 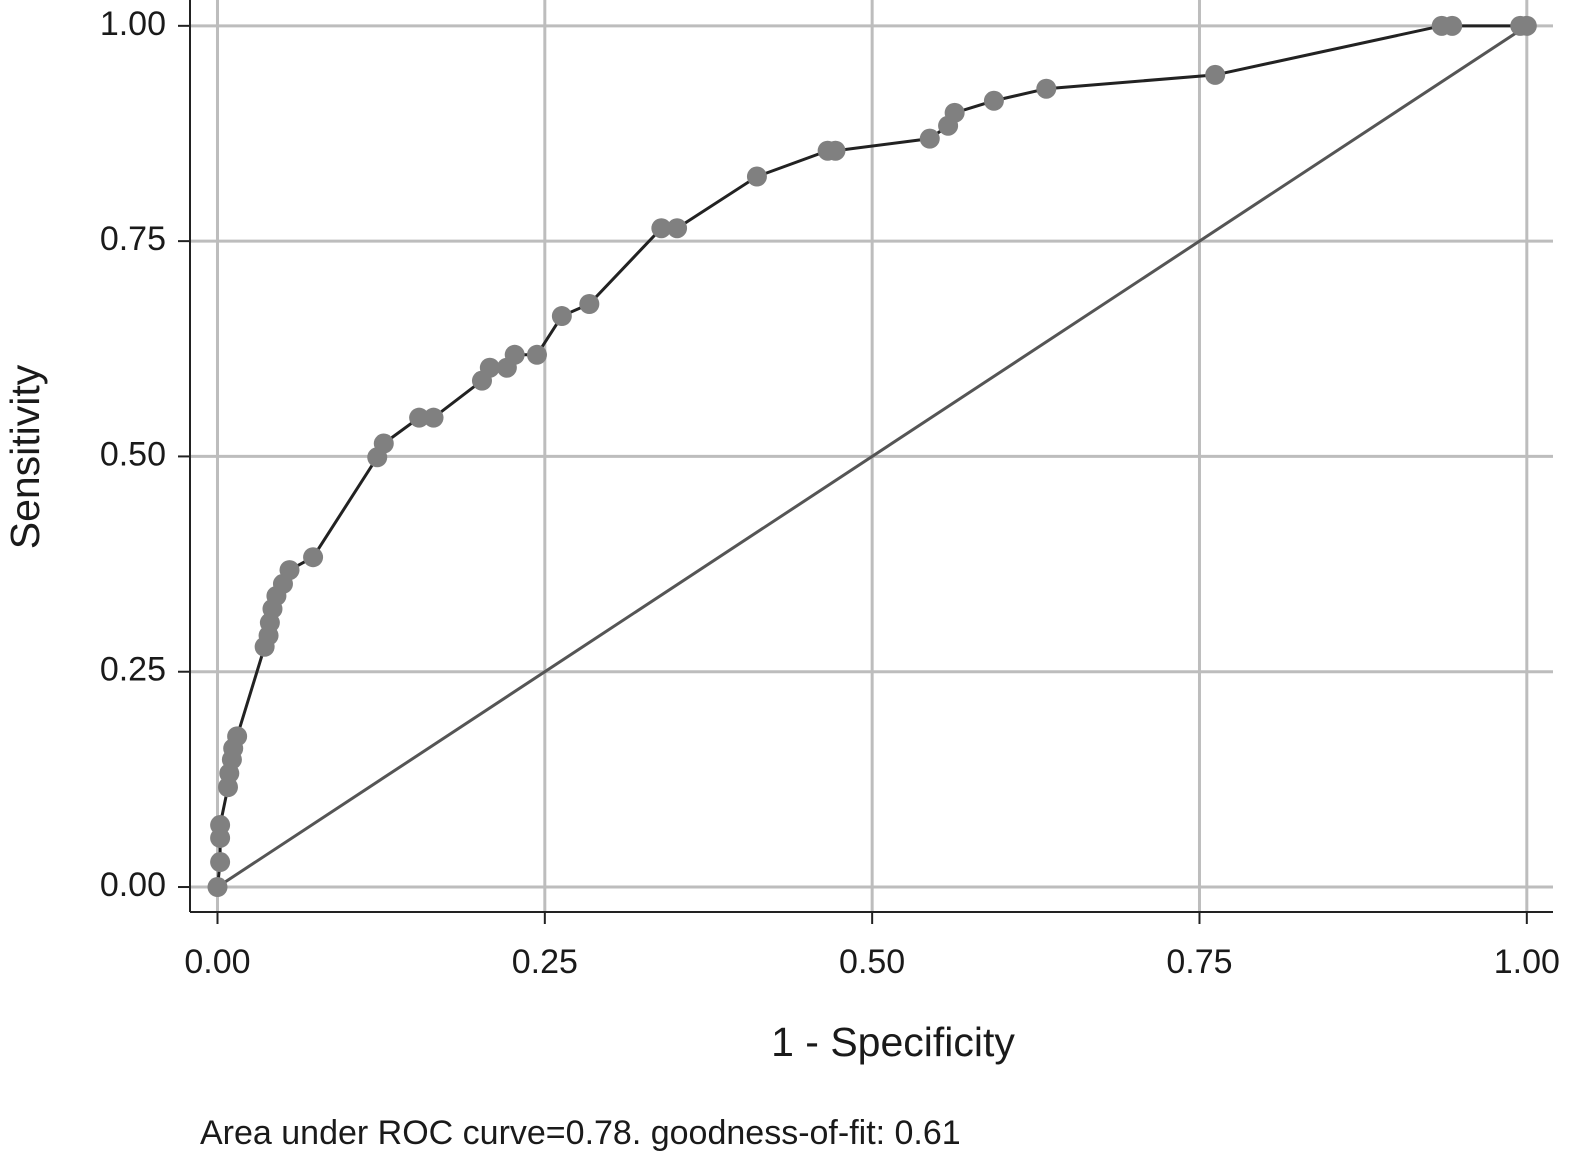 I want to click on x-tick-label: 0.00, so click(x=217, y=962).